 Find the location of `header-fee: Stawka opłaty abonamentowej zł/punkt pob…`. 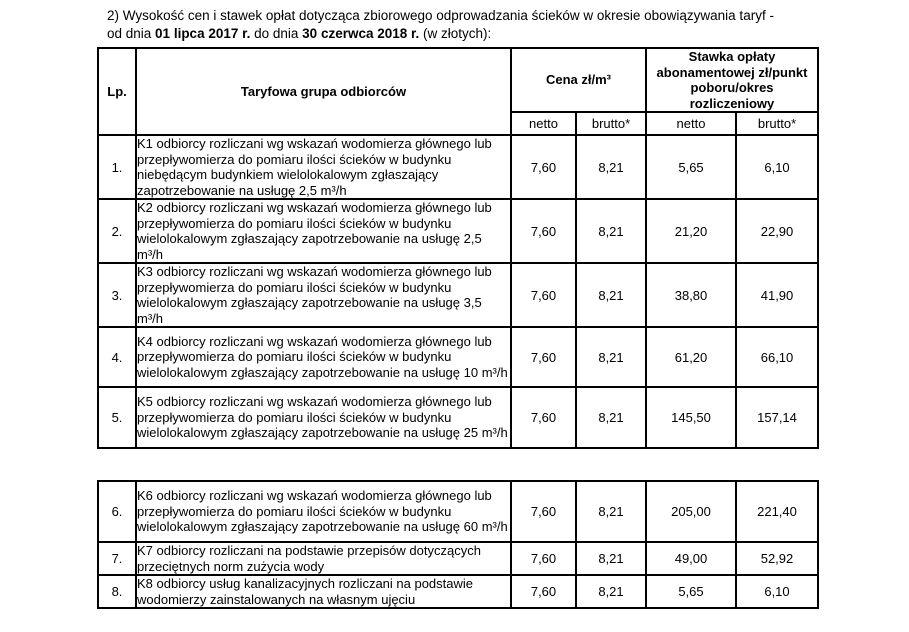

header-fee: Stawka opłaty abonamentowej zł/punkt pob… is located at coordinates (732, 80).